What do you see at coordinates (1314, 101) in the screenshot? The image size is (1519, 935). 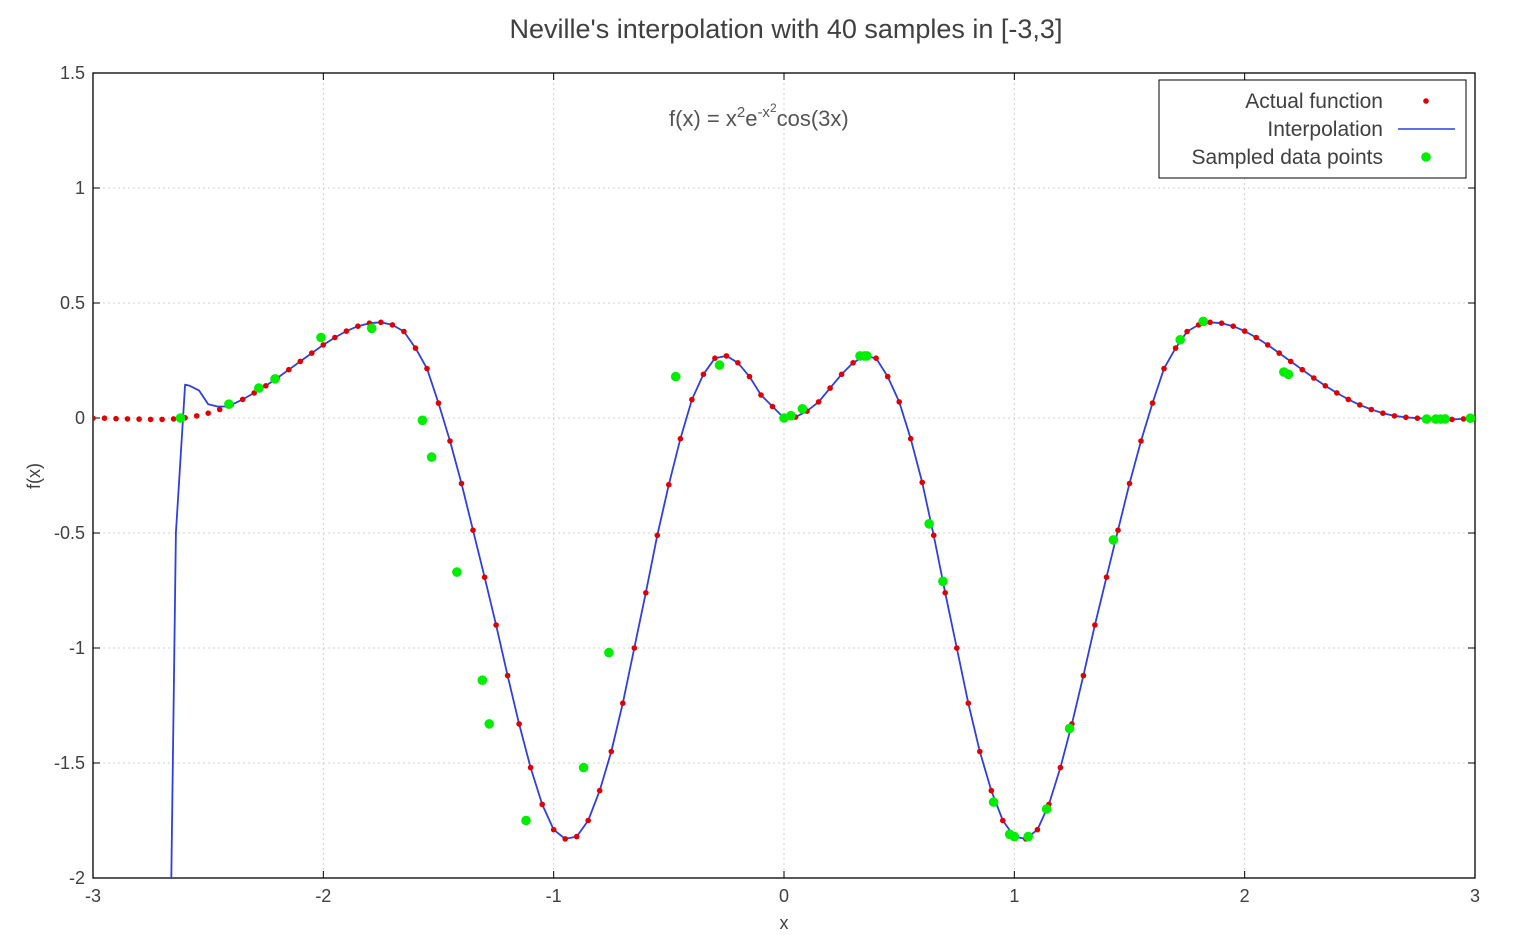 I see `legend-label-actual: Actual function` at bounding box center [1314, 101].